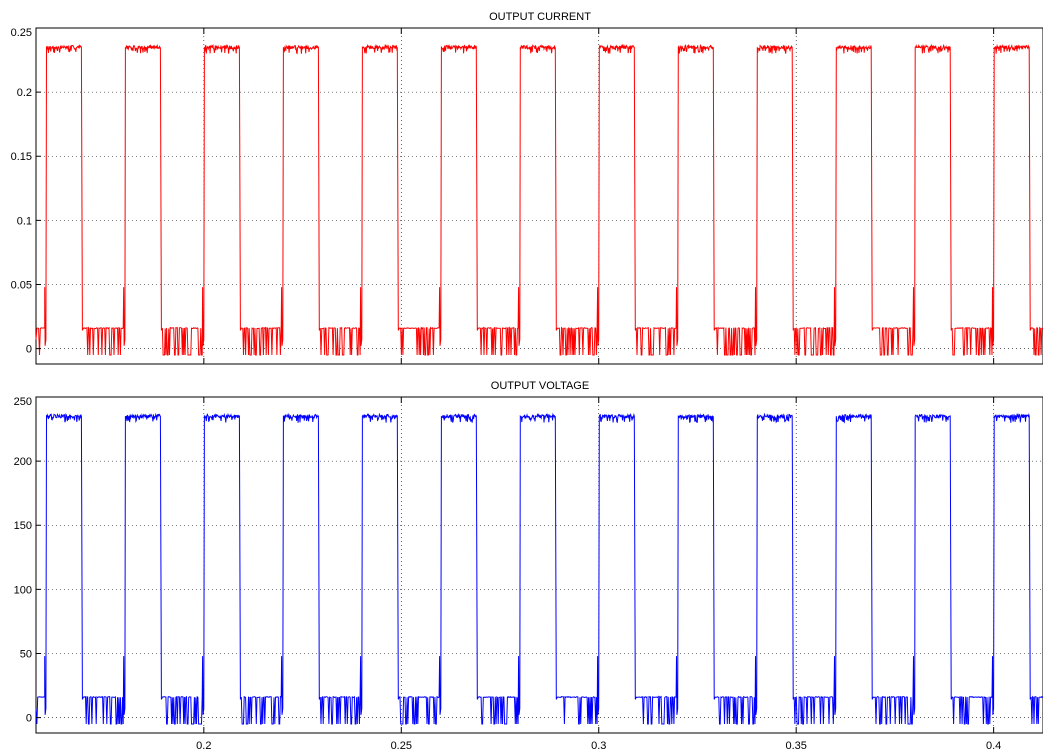 Image resolution: width=1043 pixels, height=756 pixels. What do you see at coordinates (21, 33) in the screenshot?
I see `current-ytick-label: 0.25` at bounding box center [21, 33].